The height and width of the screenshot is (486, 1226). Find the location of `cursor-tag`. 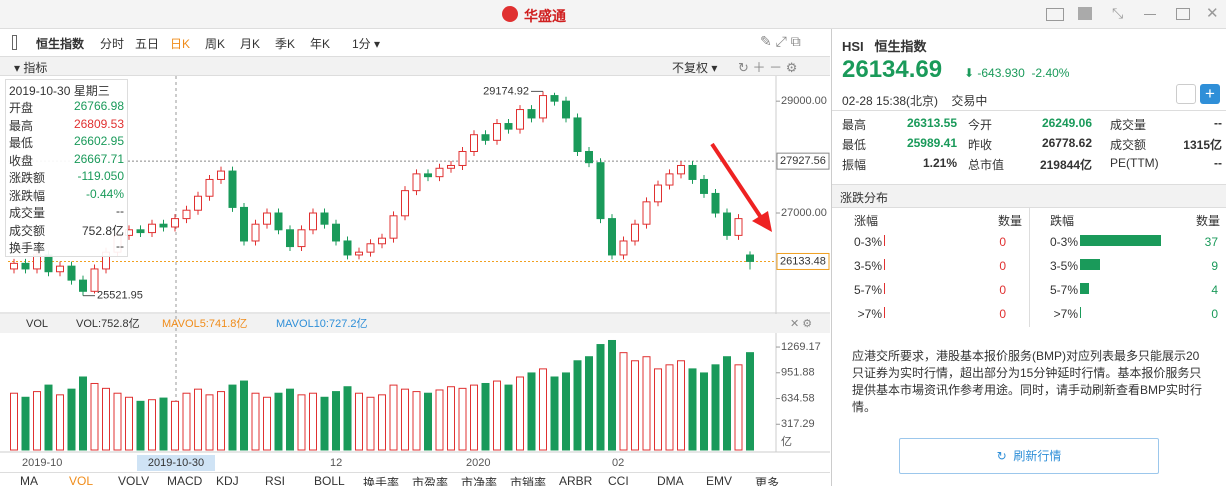

cursor-tag is located at coordinates (176, 463).